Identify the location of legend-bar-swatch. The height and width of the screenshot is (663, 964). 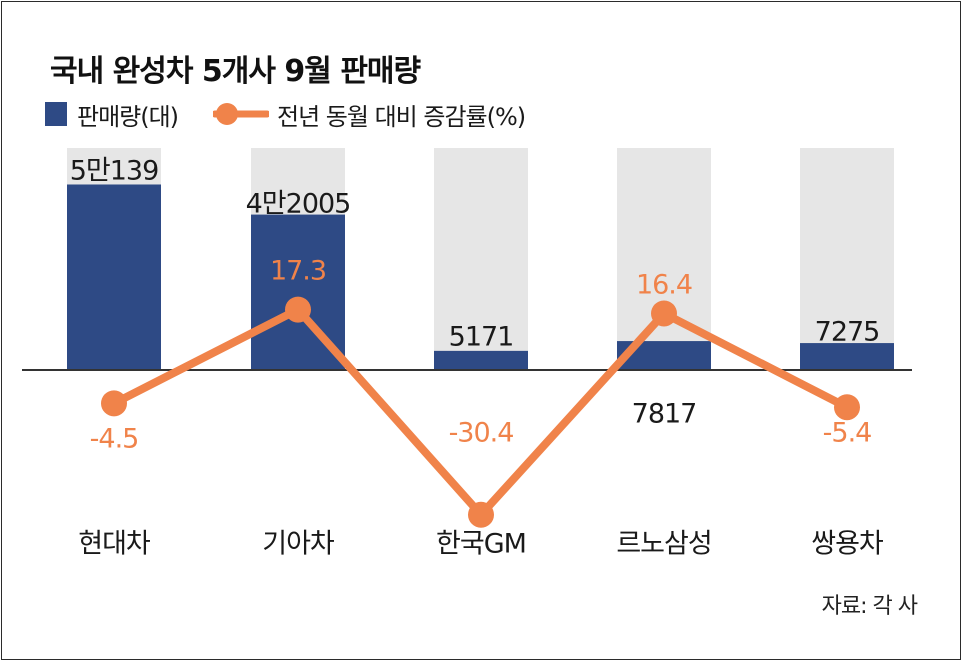
(56, 114).